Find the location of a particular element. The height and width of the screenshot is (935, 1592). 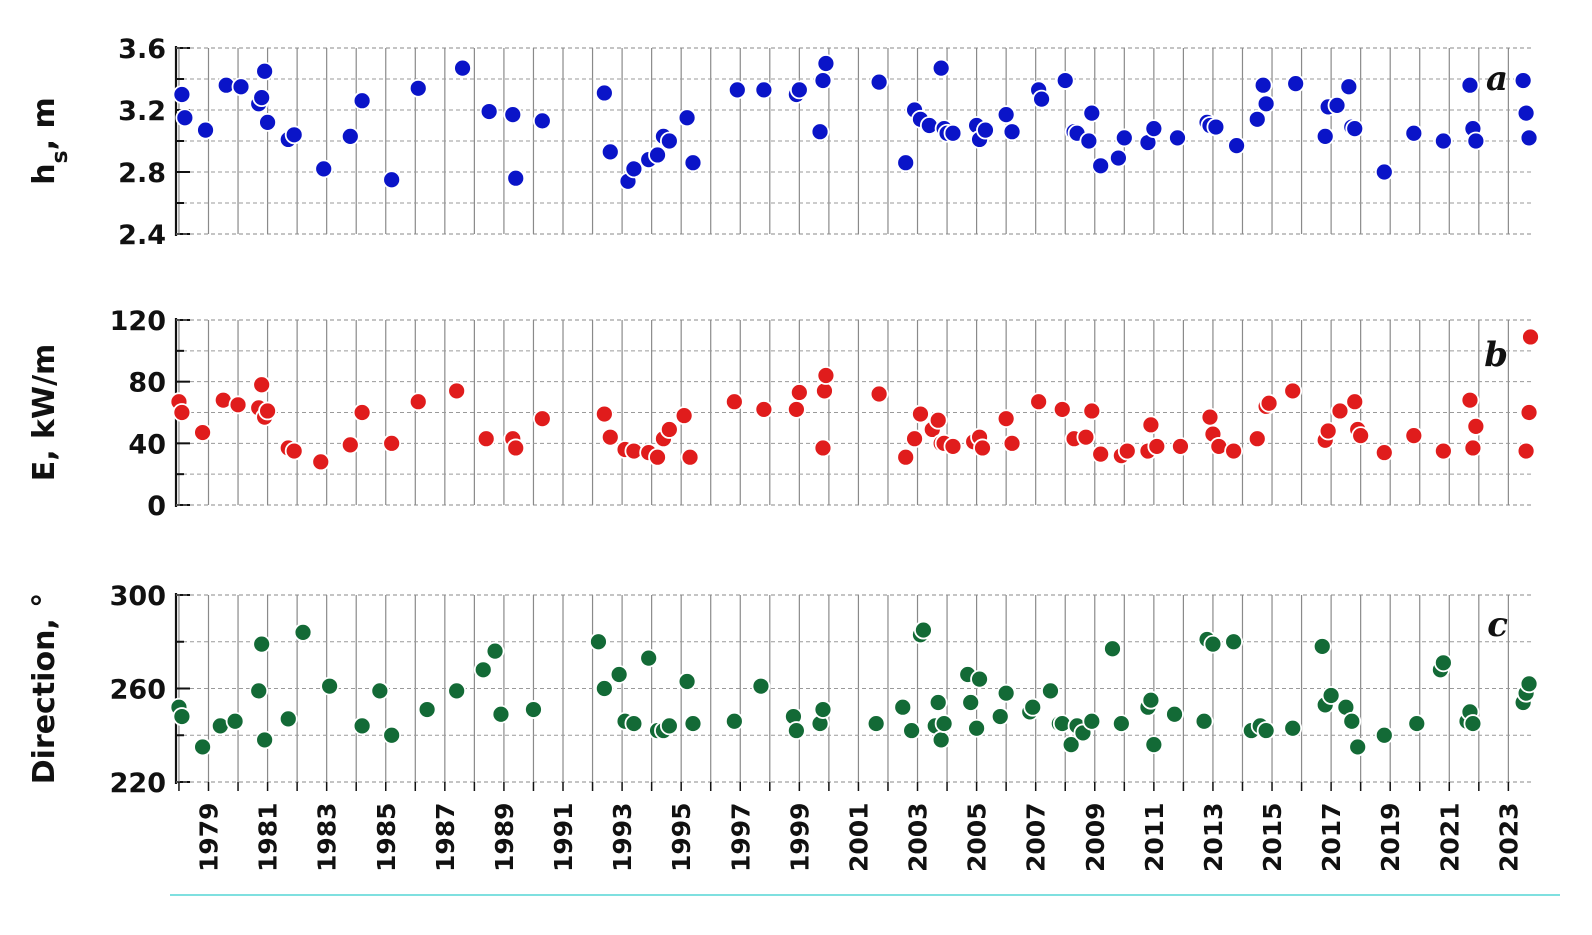

x-tick-label: 1993 is located at coordinates (622, 837).